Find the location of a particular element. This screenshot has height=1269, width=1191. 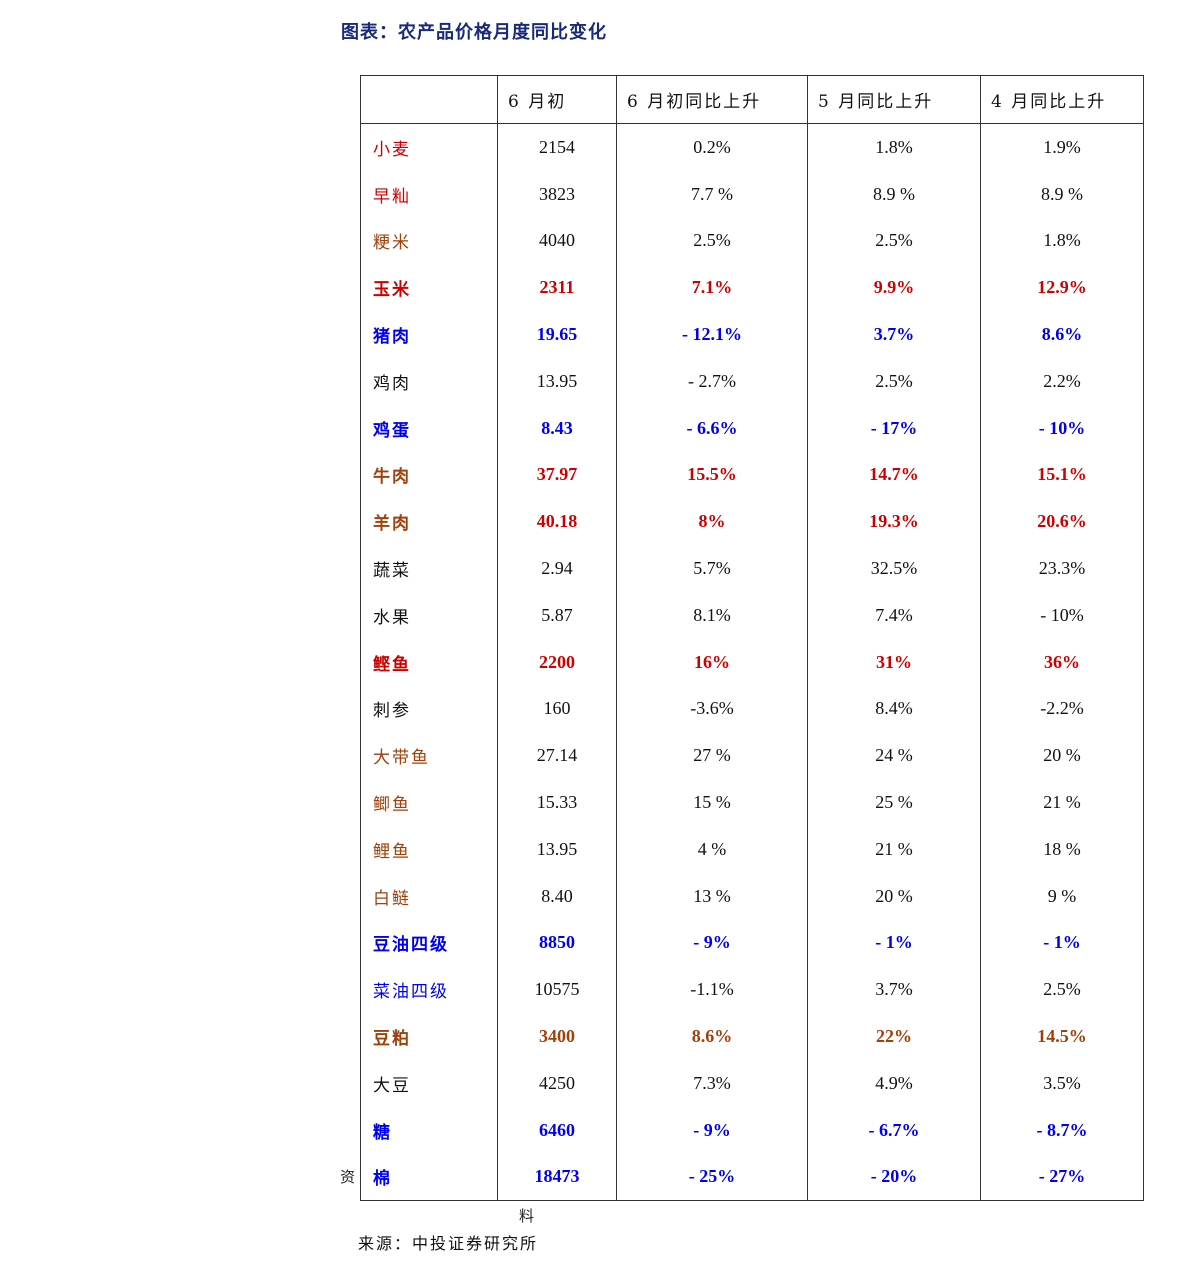

price-cell: 4040 is located at coordinates (557, 241).